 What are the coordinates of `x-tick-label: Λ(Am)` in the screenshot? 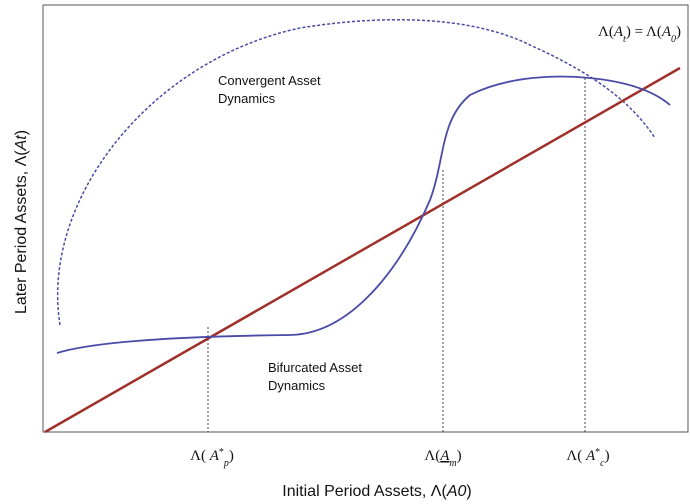 It's located at (442, 458).